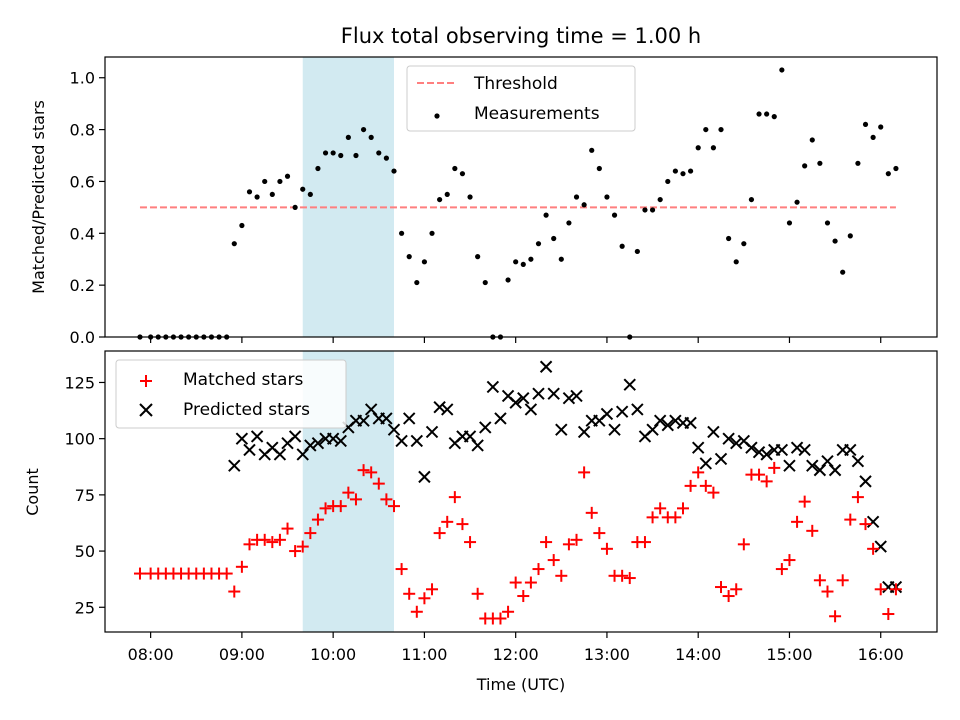  I want to click on x-tick-label: 15:00, so click(789, 654).